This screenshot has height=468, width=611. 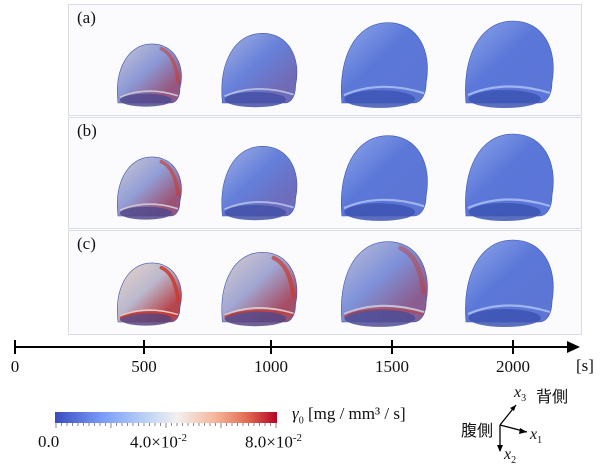 What do you see at coordinates (15, 366) in the screenshot?
I see `tick-label-0: 0` at bounding box center [15, 366].